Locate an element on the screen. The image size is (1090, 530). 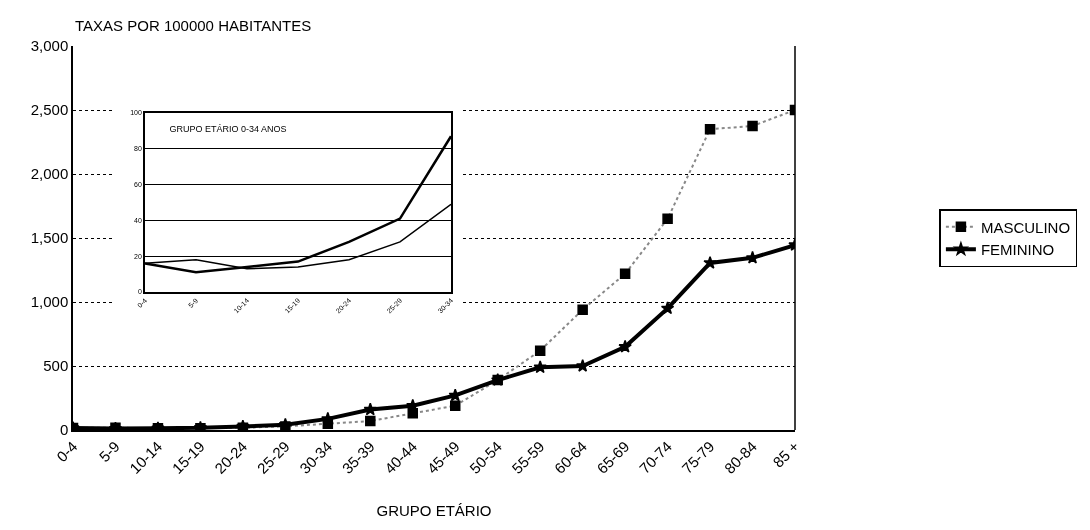
x-tick-label: 0-4 is located at coordinates (67, 451).